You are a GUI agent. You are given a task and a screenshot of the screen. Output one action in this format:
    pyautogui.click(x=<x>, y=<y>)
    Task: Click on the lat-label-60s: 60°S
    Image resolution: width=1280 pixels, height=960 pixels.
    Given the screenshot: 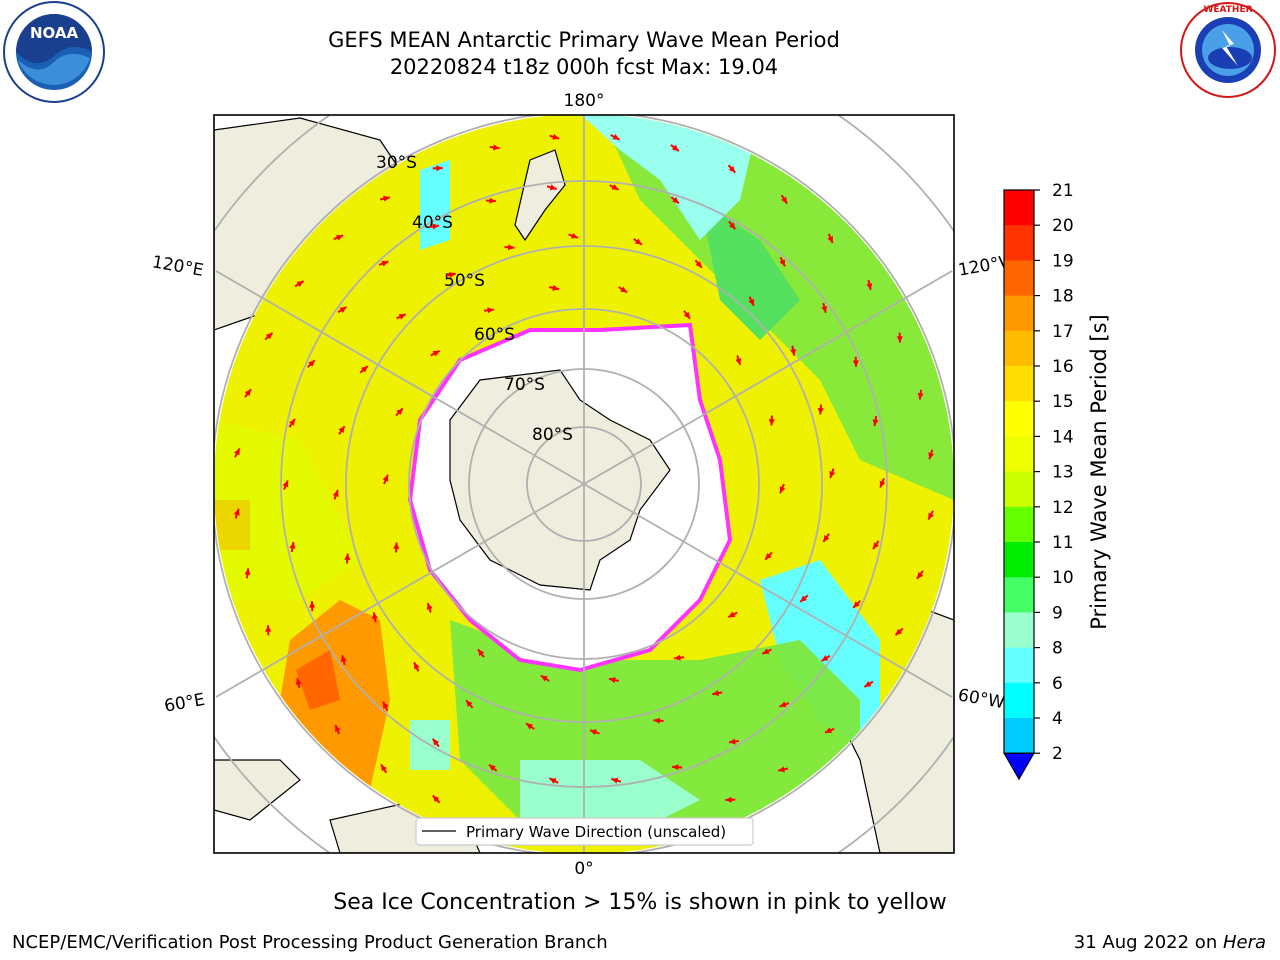 What is the action you would take?
    pyautogui.click(x=494, y=335)
    